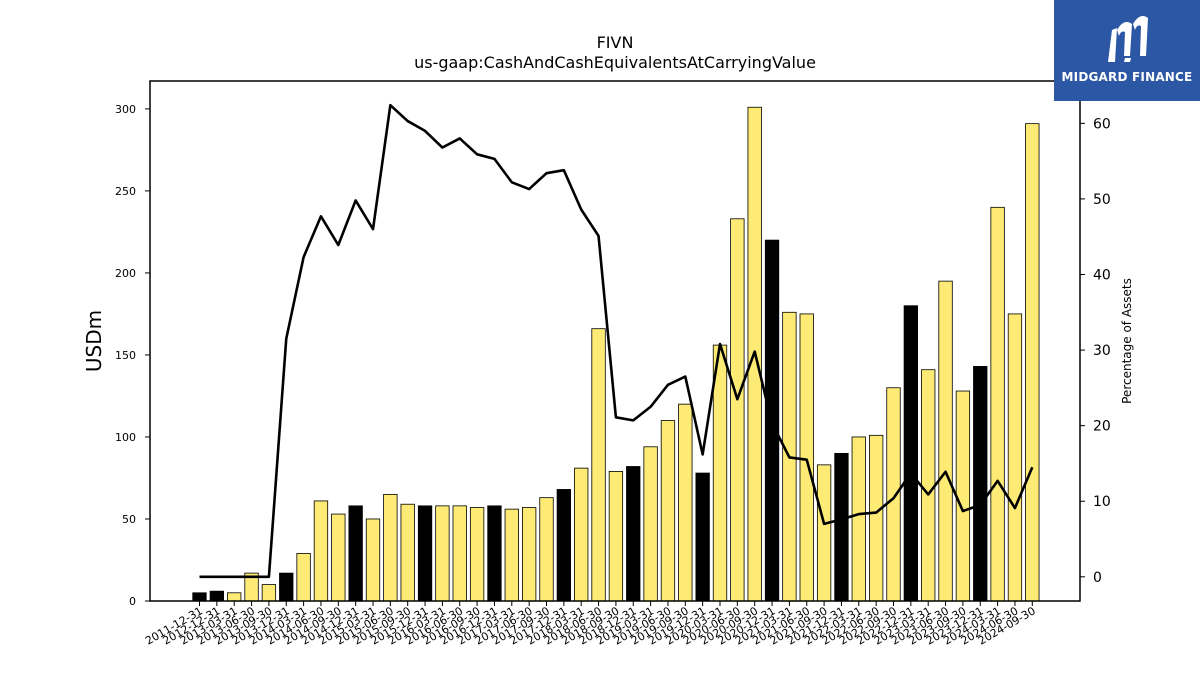 This screenshot has width=1200, height=675. I want to click on y2-tick-label: 30, so click(1102, 351).